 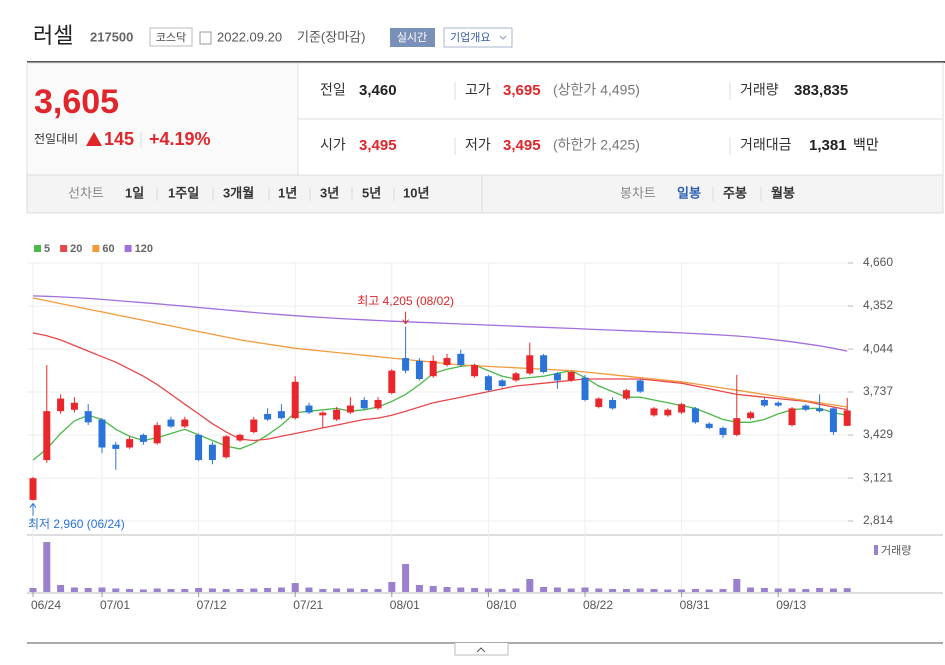 I want to click on realtime-button, so click(x=412, y=37).